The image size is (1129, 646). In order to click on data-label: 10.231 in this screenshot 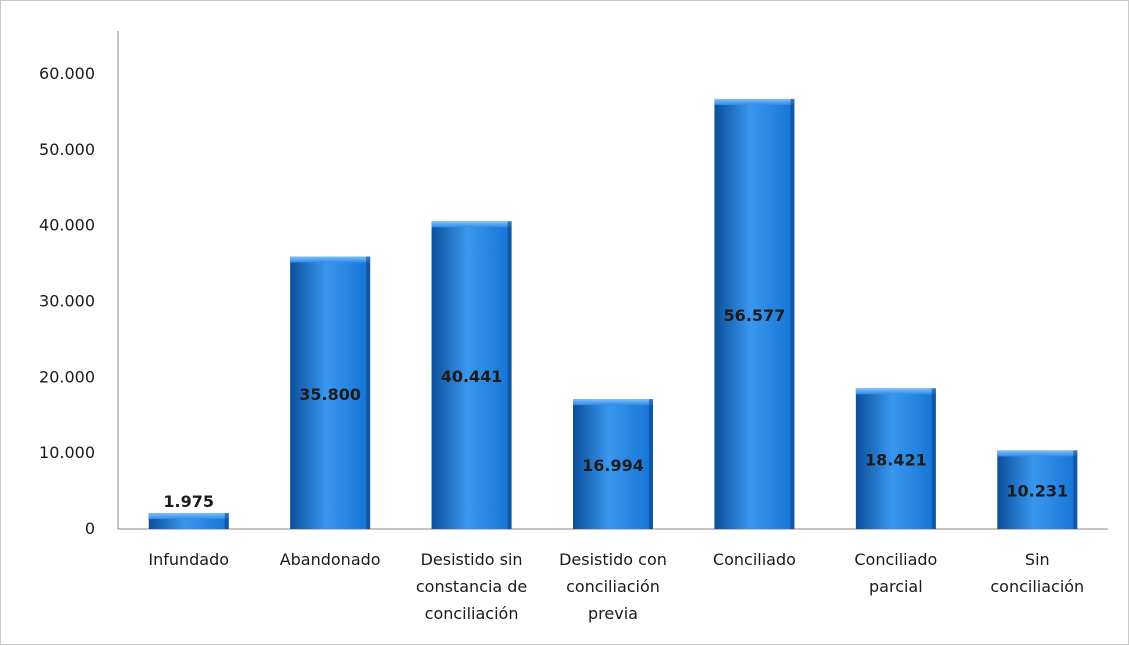, I will do `click(1037, 491)`.